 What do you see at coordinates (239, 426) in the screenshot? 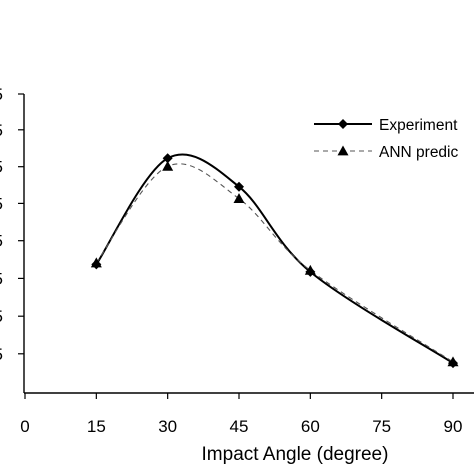
I see `x-tick-label: 45` at bounding box center [239, 426].